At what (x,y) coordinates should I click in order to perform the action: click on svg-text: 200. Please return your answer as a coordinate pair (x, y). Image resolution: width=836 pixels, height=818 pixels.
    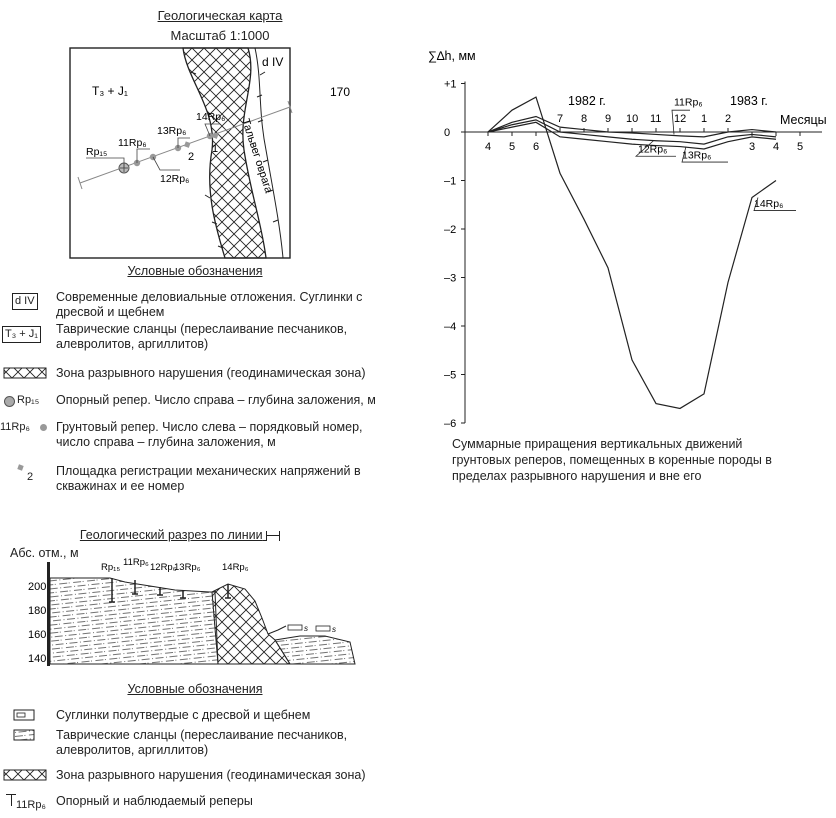
    Looking at the image, I should click on (37, 587).